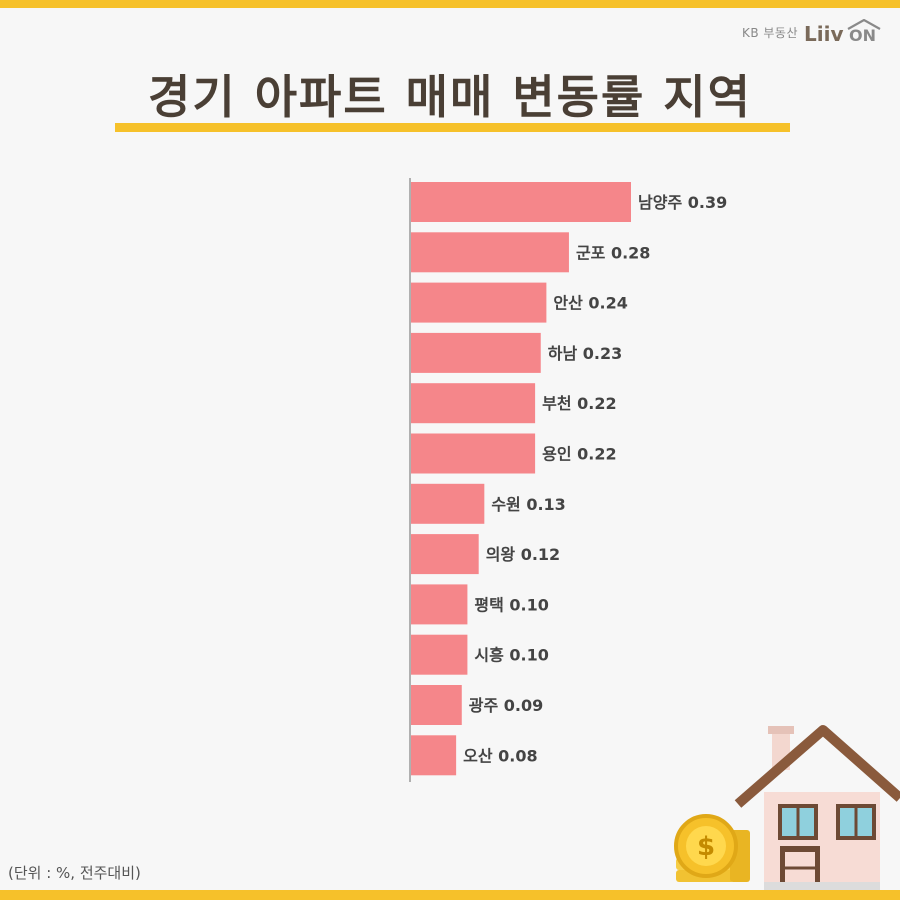 The height and width of the screenshot is (900, 900). Describe the element at coordinates (862, 35) in the screenshot. I see `svg-text: ON` at that location.